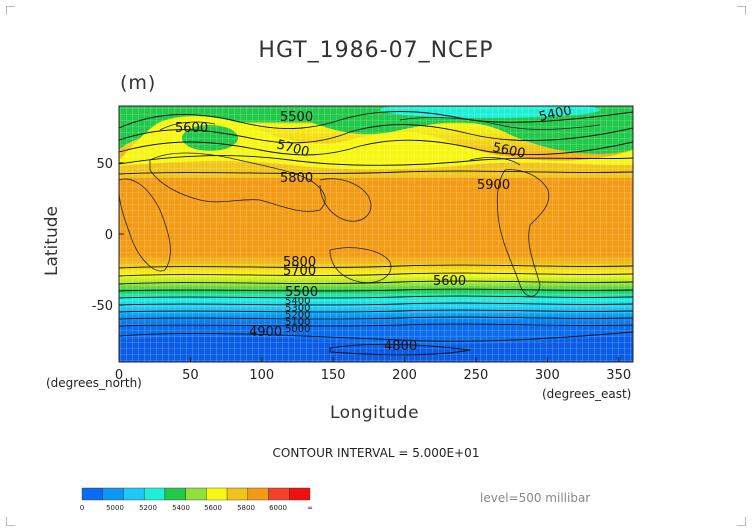  I want to click on x-tick-label: 150, so click(333, 375).